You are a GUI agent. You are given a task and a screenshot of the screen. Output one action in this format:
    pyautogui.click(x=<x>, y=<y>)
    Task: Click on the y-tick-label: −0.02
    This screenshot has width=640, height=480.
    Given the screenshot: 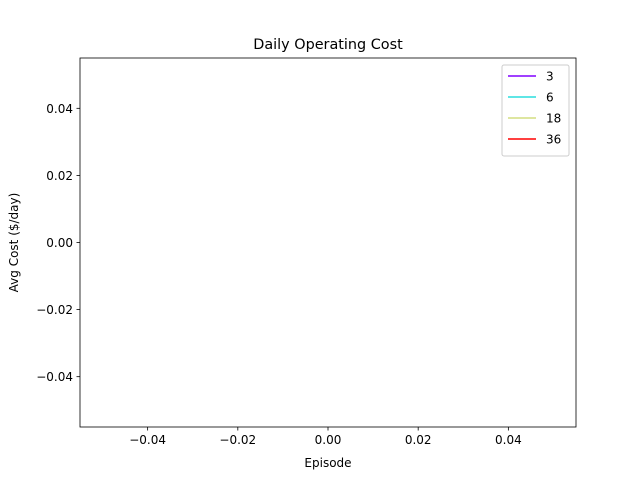 What is the action you would take?
    pyautogui.click(x=54, y=310)
    